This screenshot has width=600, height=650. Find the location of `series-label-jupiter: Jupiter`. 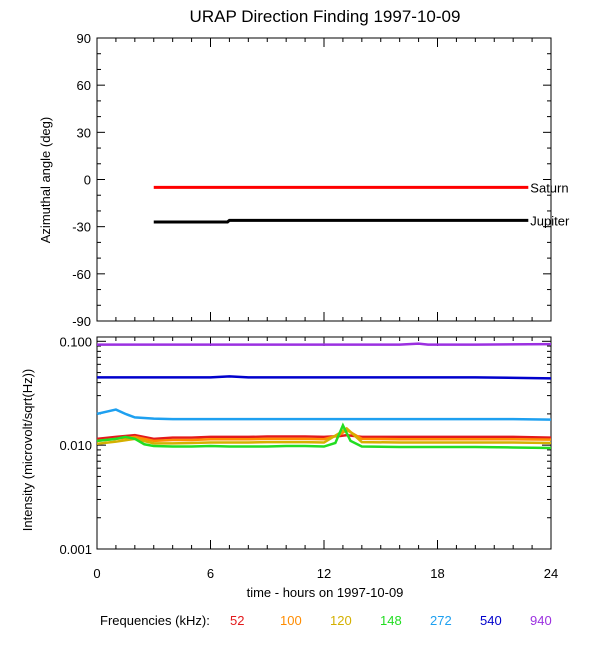

series-label-jupiter: Jupiter is located at coordinates (550, 220).